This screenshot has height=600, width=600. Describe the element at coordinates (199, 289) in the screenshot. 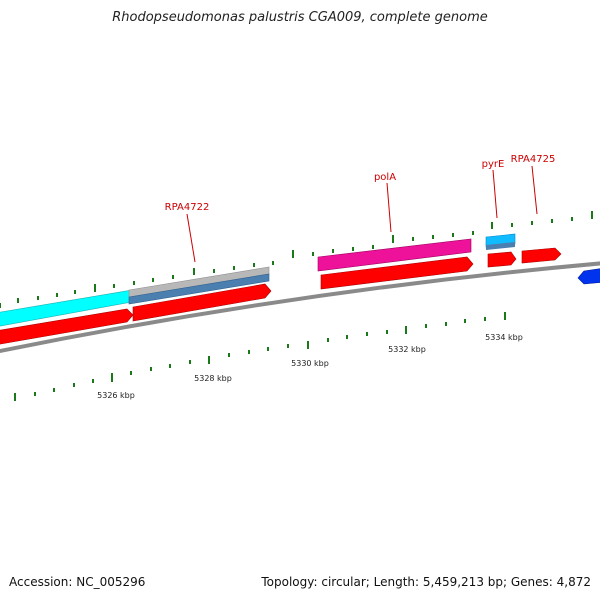

I see `steel-blue-feature` at that location.